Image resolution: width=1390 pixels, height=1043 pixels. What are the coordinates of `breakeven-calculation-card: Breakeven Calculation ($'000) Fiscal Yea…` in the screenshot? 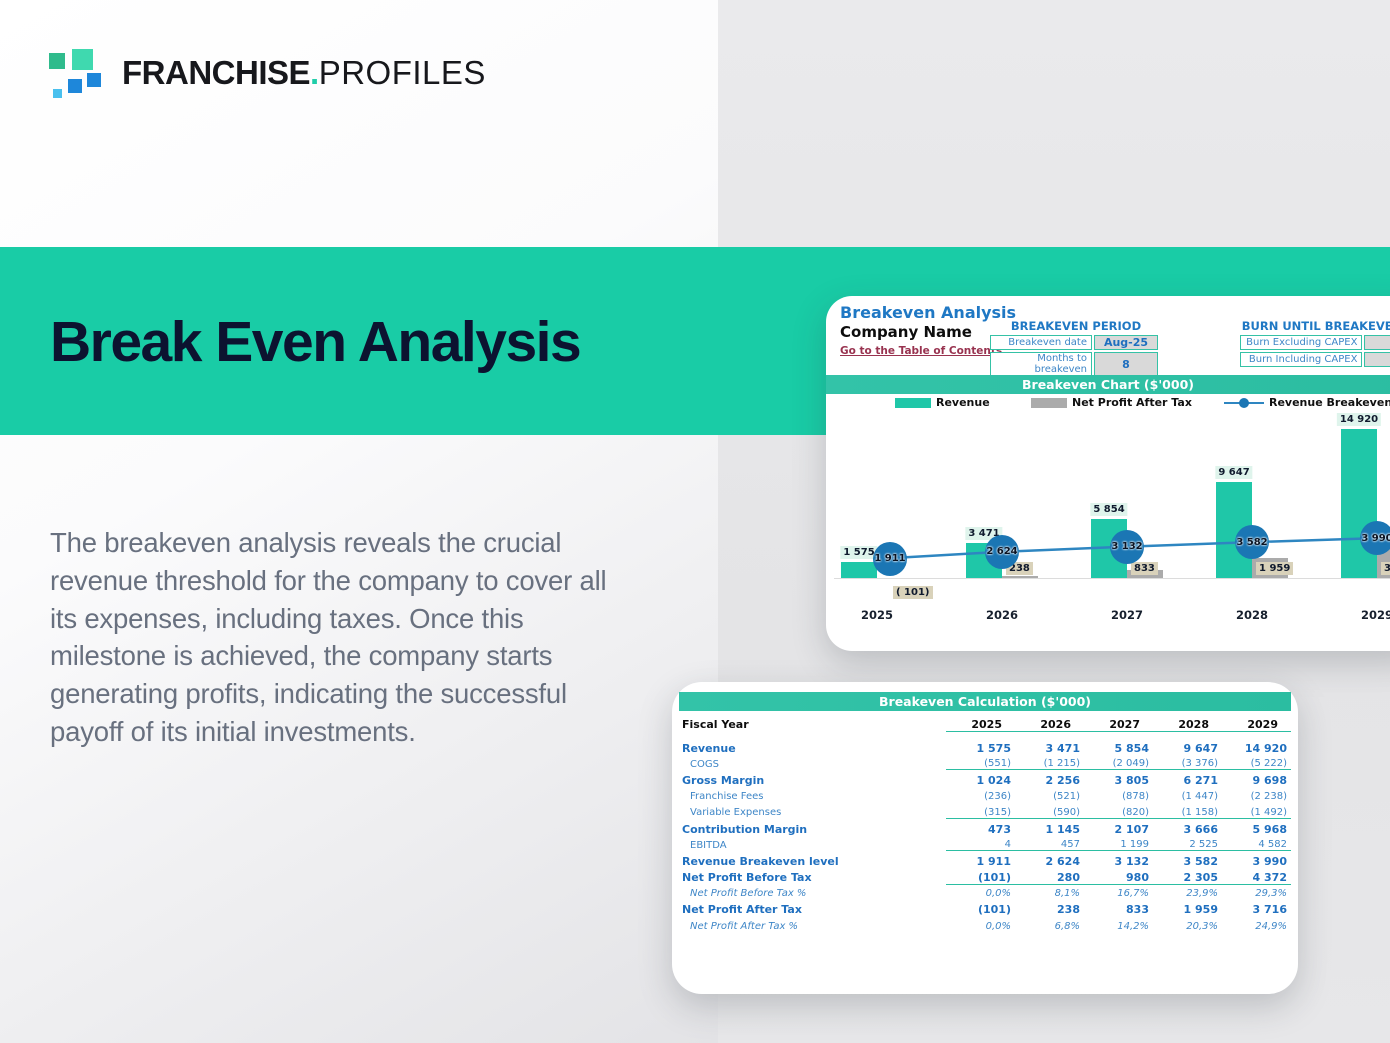 It's located at (985, 838).